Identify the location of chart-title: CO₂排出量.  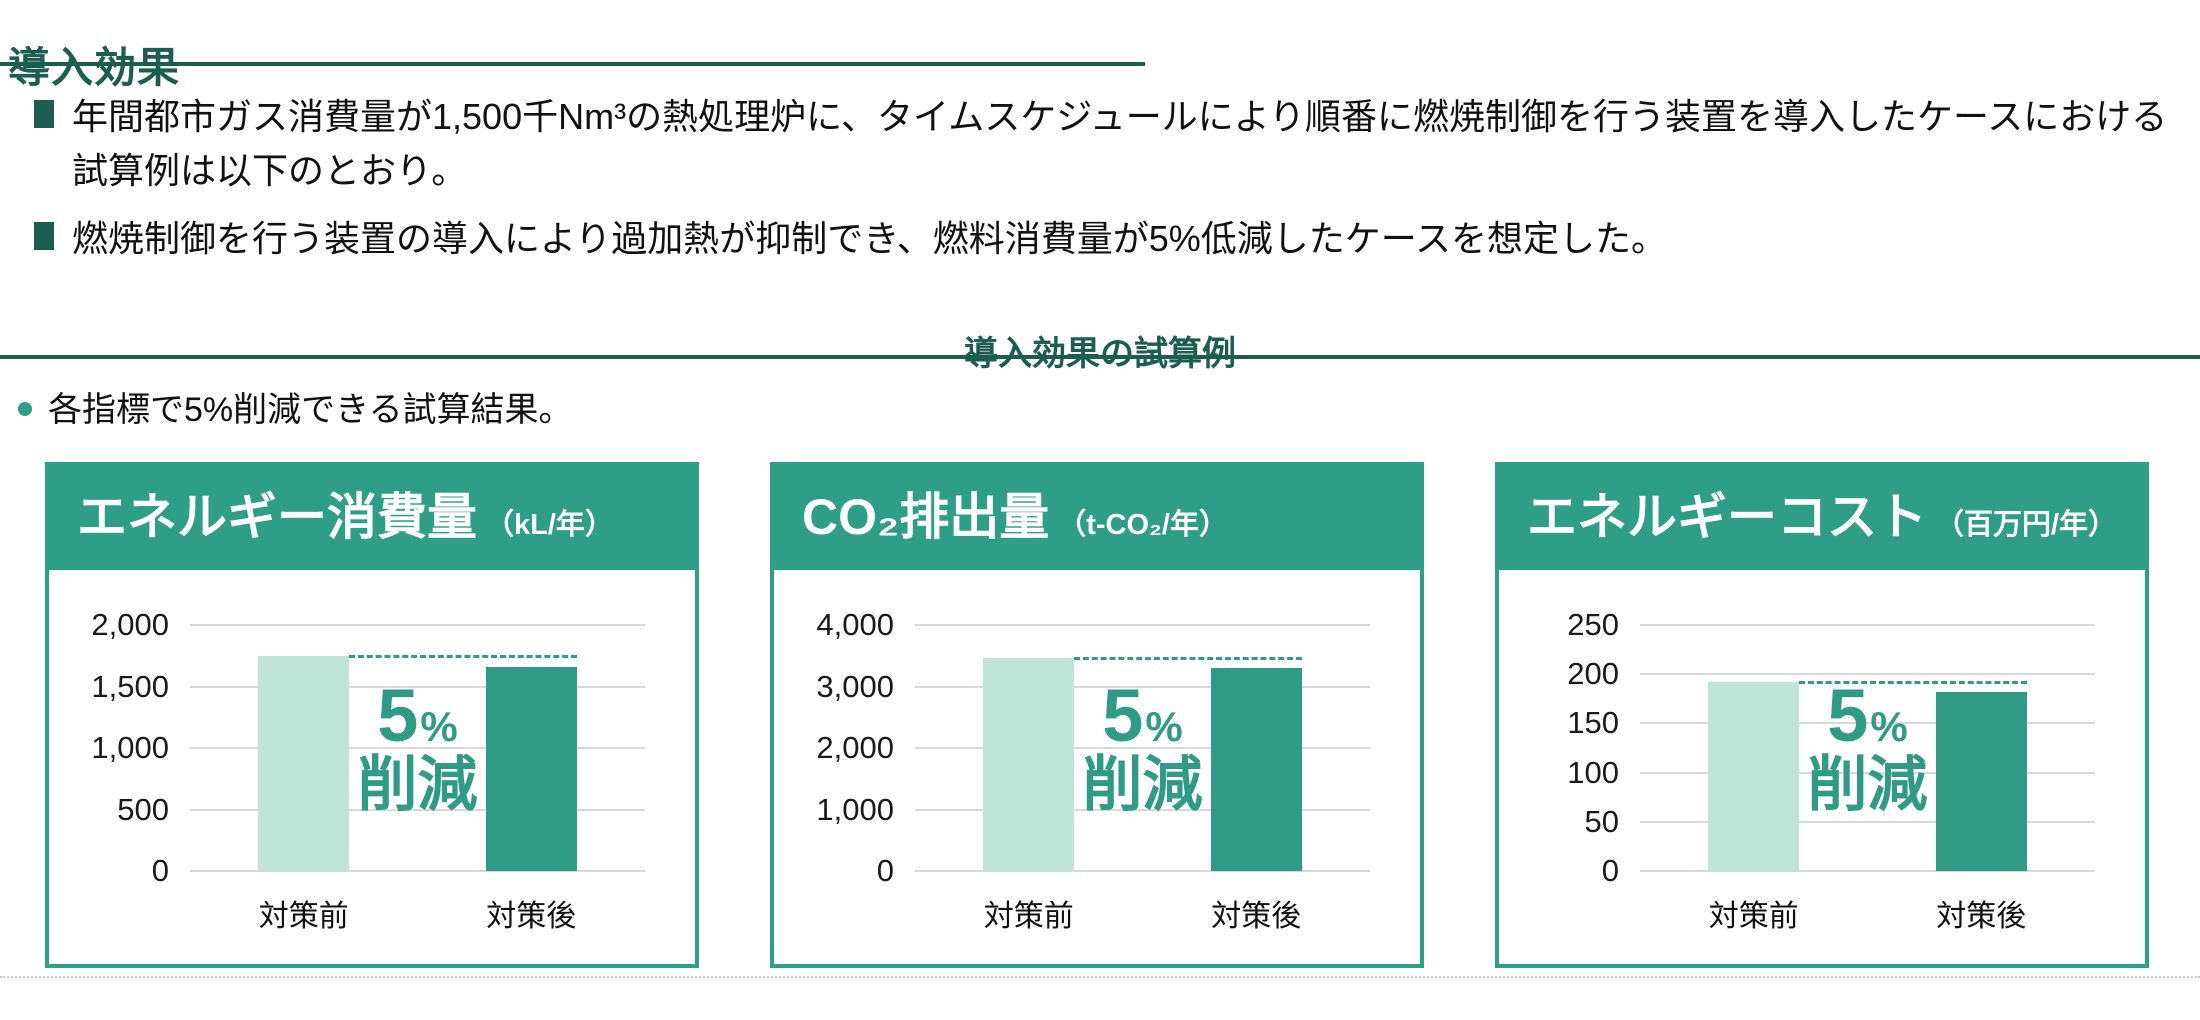
(926, 517).